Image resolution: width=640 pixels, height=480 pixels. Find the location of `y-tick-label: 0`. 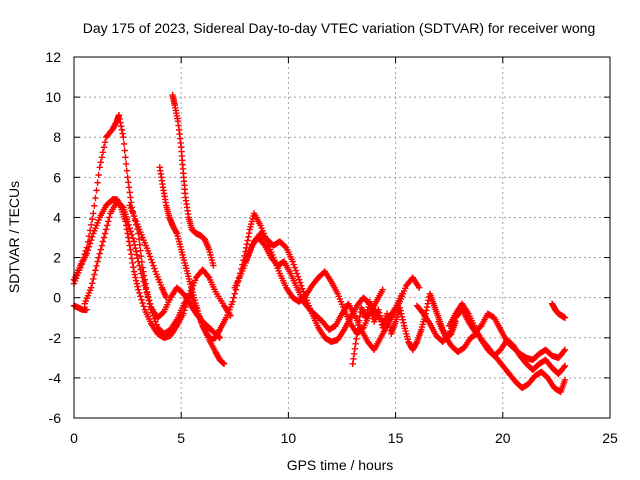

y-tick-label: 0 is located at coordinates (57, 298).